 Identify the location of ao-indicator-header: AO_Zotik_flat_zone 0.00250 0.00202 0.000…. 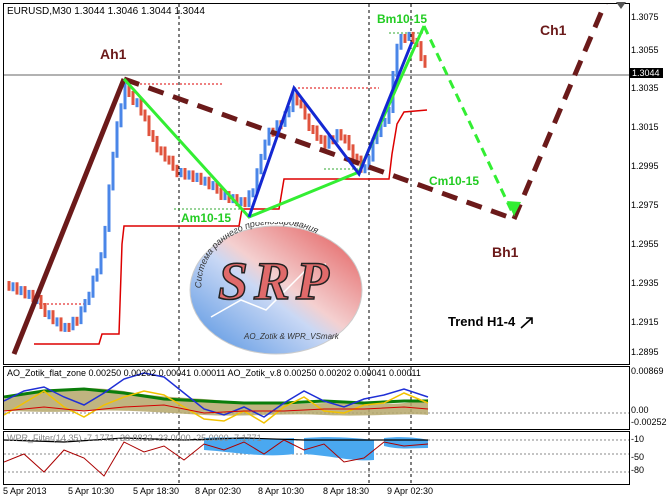
(214, 373).